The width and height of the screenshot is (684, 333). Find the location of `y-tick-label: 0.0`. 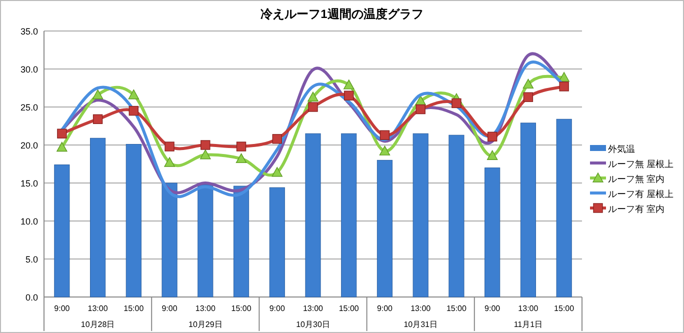

y-tick-label: 0.0 is located at coordinates (31, 297).